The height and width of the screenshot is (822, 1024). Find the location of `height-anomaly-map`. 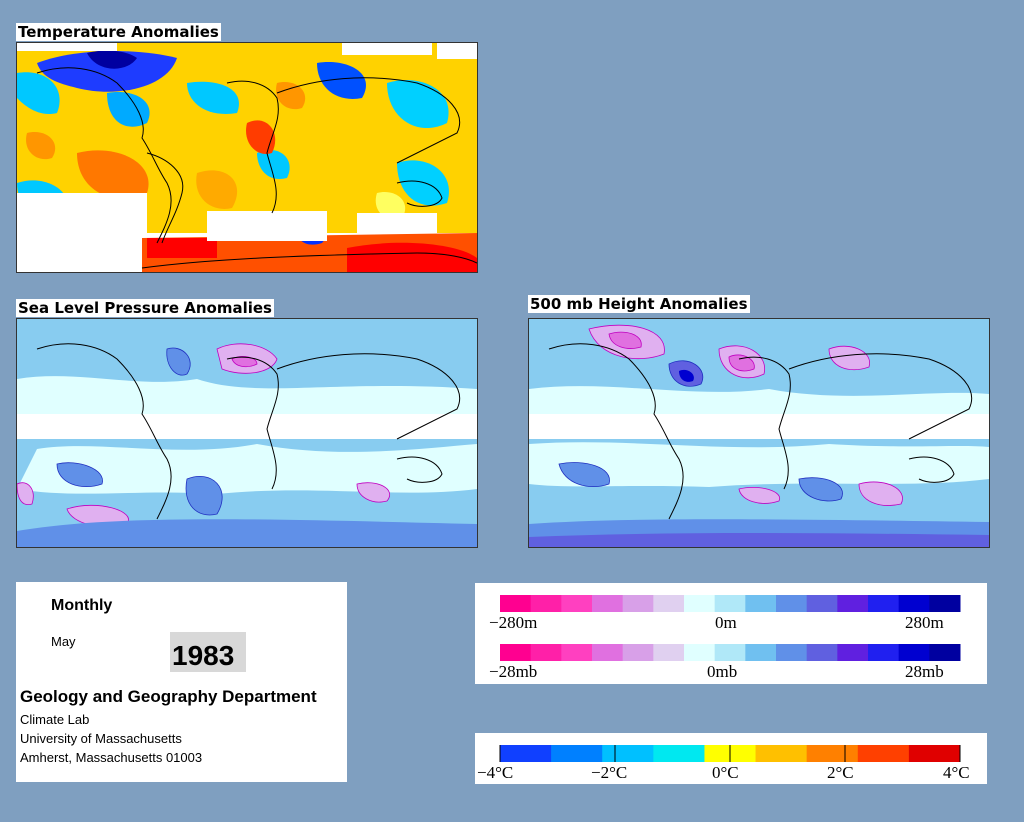

height-anomaly-map is located at coordinates (759, 433).